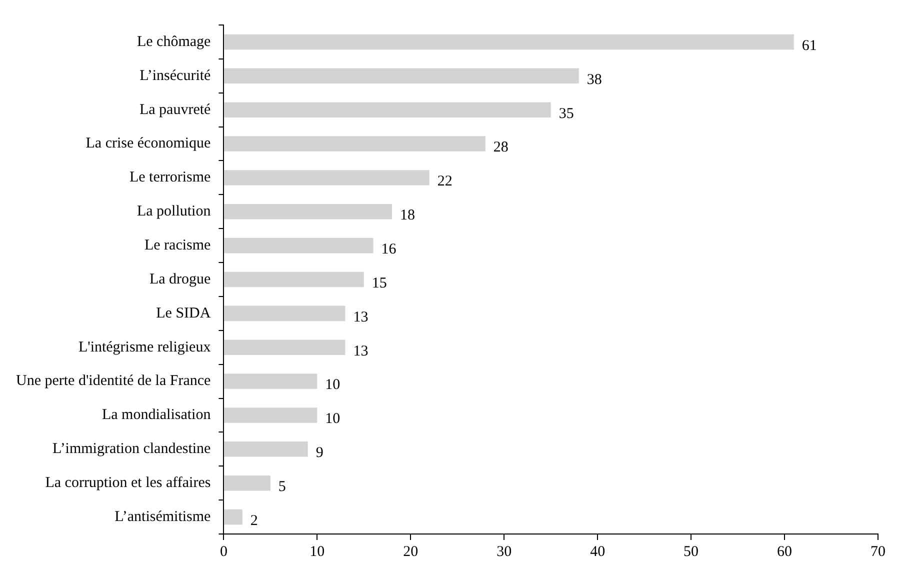  What do you see at coordinates (379, 283) in the screenshot?
I see `data-label: 15` at bounding box center [379, 283].